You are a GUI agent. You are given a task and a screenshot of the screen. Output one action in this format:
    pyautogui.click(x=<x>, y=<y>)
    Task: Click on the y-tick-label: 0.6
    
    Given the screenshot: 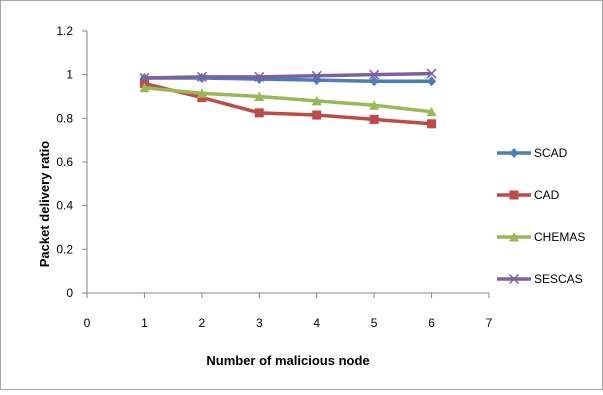 What is the action you would take?
    pyautogui.click(x=64, y=162)
    